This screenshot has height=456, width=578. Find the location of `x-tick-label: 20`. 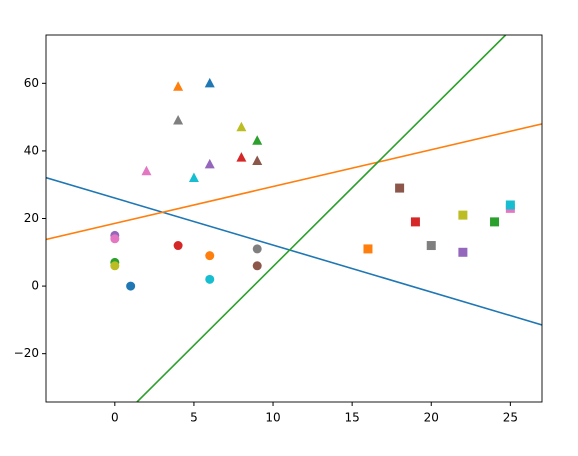

x-tick-label: 20 is located at coordinates (431, 418).